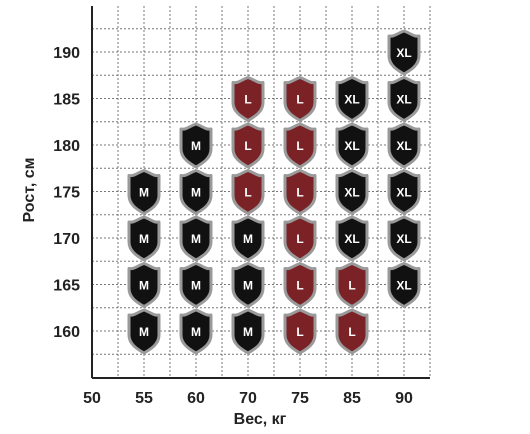  What do you see at coordinates (92, 398) in the screenshot?
I see `x-tick-label: 50` at bounding box center [92, 398].